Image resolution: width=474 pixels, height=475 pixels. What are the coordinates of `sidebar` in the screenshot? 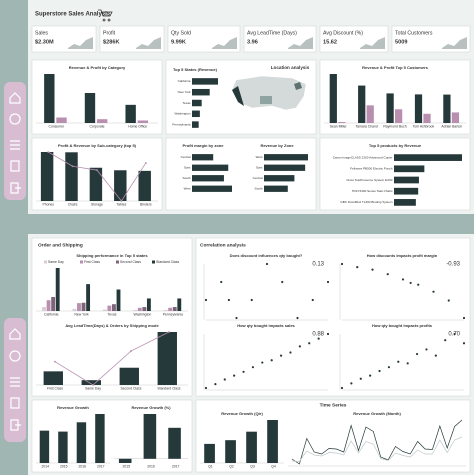 It's located at (15, 380).